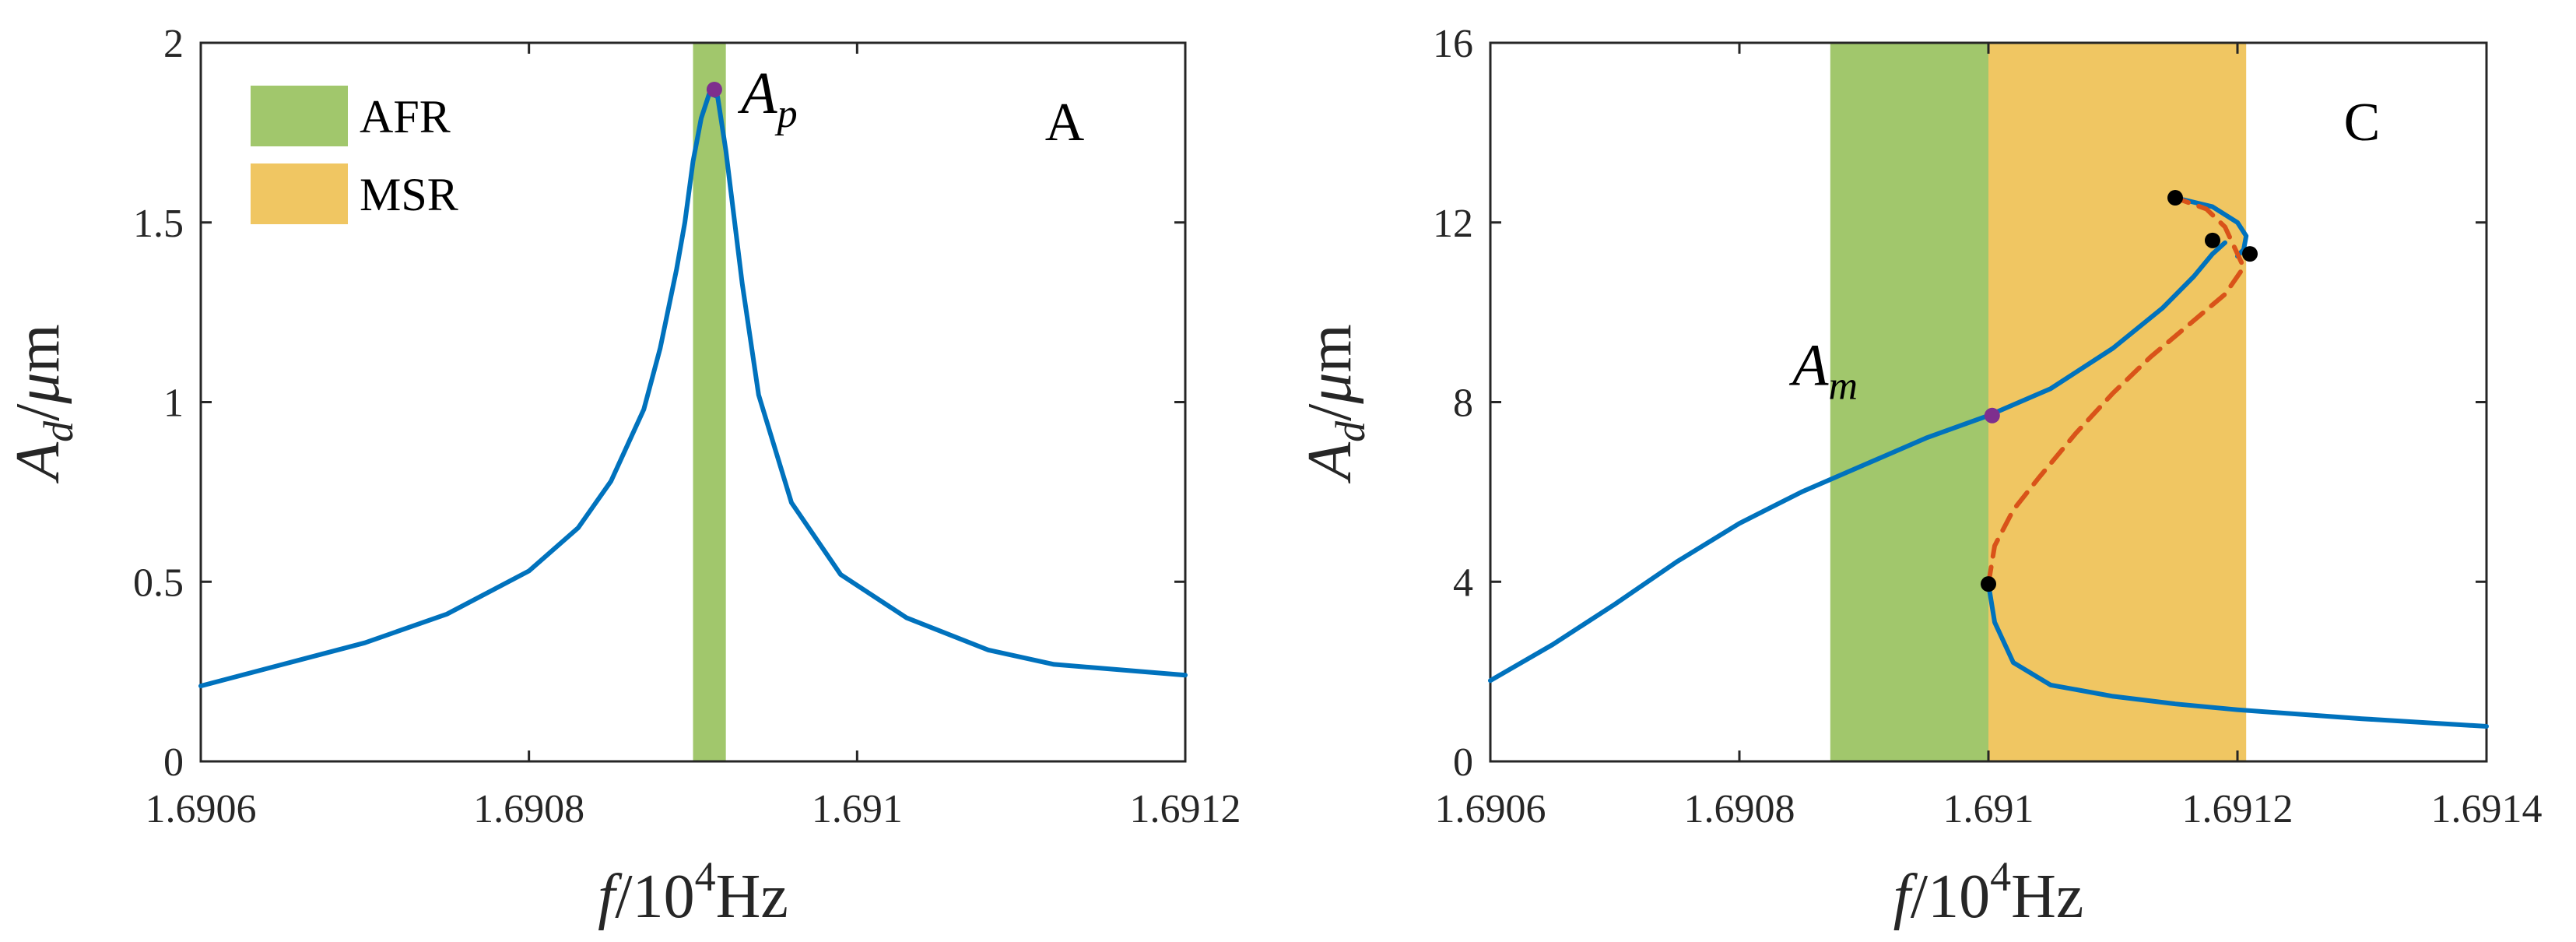 The height and width of the screenshot is (942, 2576). I want to click on x-tick-label: 1.6914, so click(2487, 809).